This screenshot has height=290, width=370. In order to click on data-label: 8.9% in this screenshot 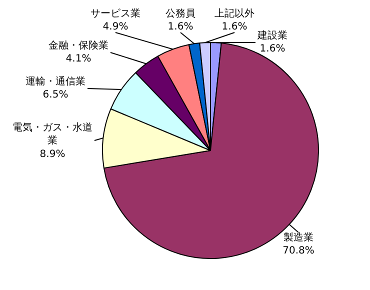, I will do `click(53, 154)`.